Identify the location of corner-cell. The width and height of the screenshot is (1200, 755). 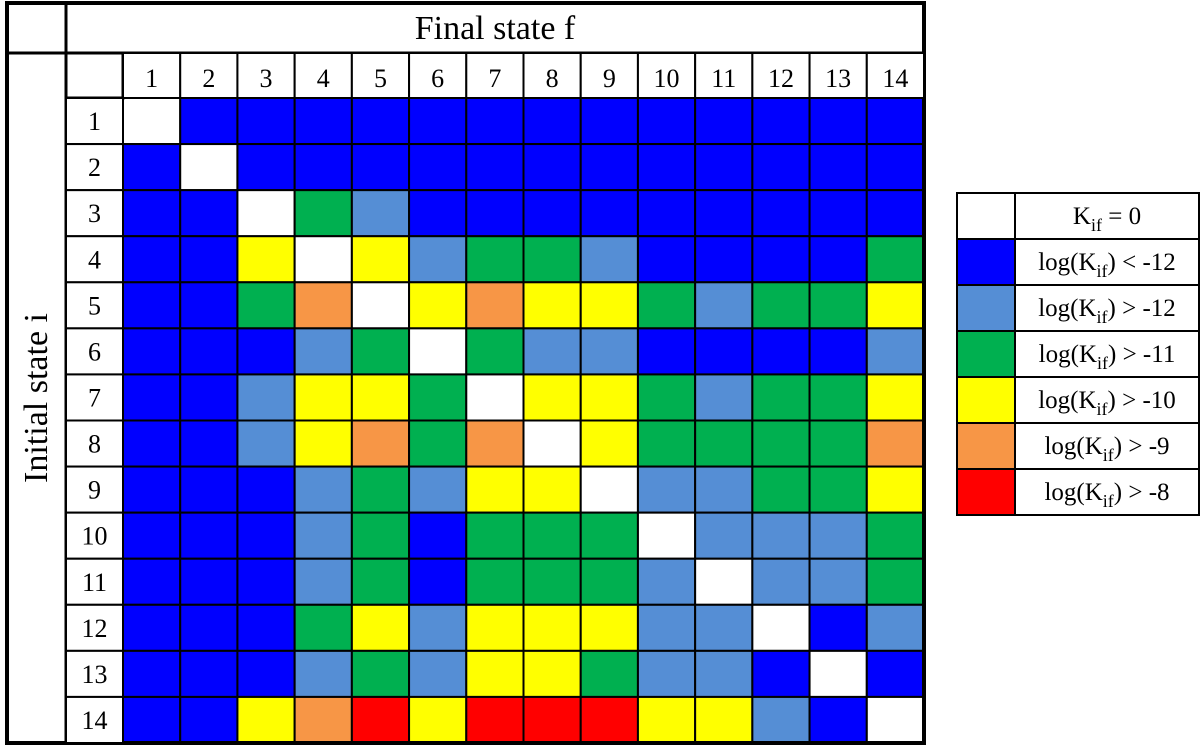
(36, 28).